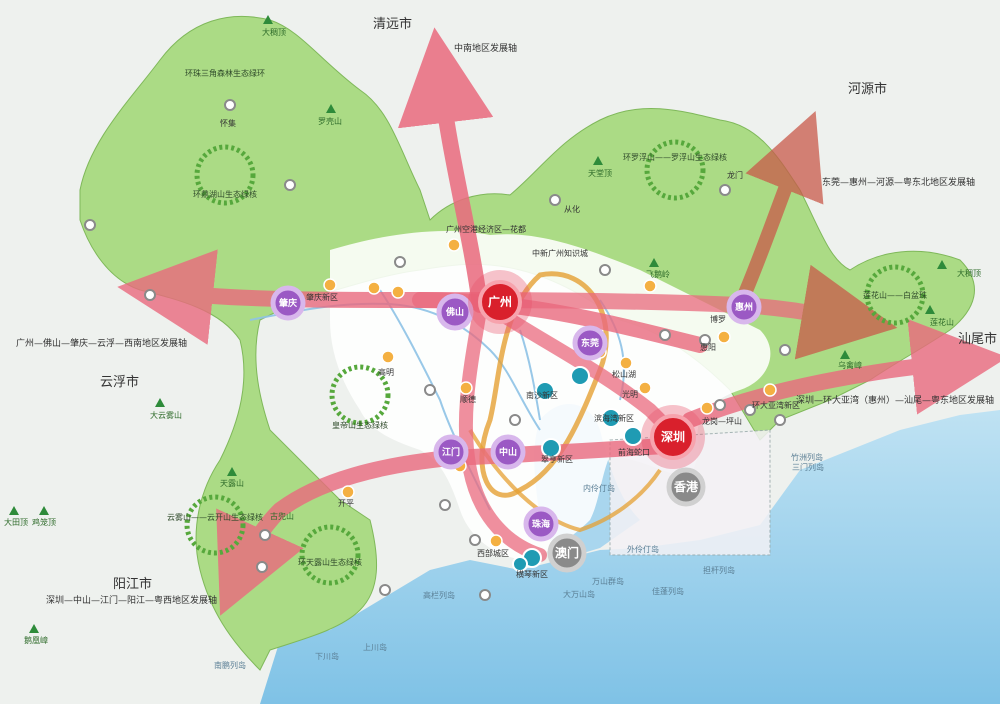 The height and width of the screenshot is (704, 1000). What do you see at coordinates (634, 452) in the screenshot?
I see `label-qianhai: 前海蛇口` at bounding box center [634, 452].